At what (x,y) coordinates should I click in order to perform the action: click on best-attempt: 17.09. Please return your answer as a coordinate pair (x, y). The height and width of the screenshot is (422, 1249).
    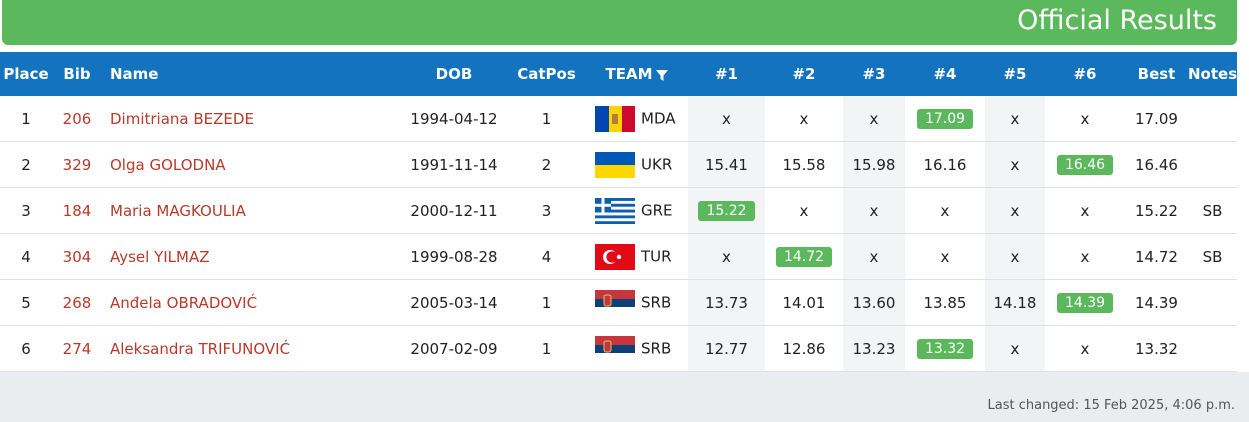
    Looking at the image, I should click on (945, 118).